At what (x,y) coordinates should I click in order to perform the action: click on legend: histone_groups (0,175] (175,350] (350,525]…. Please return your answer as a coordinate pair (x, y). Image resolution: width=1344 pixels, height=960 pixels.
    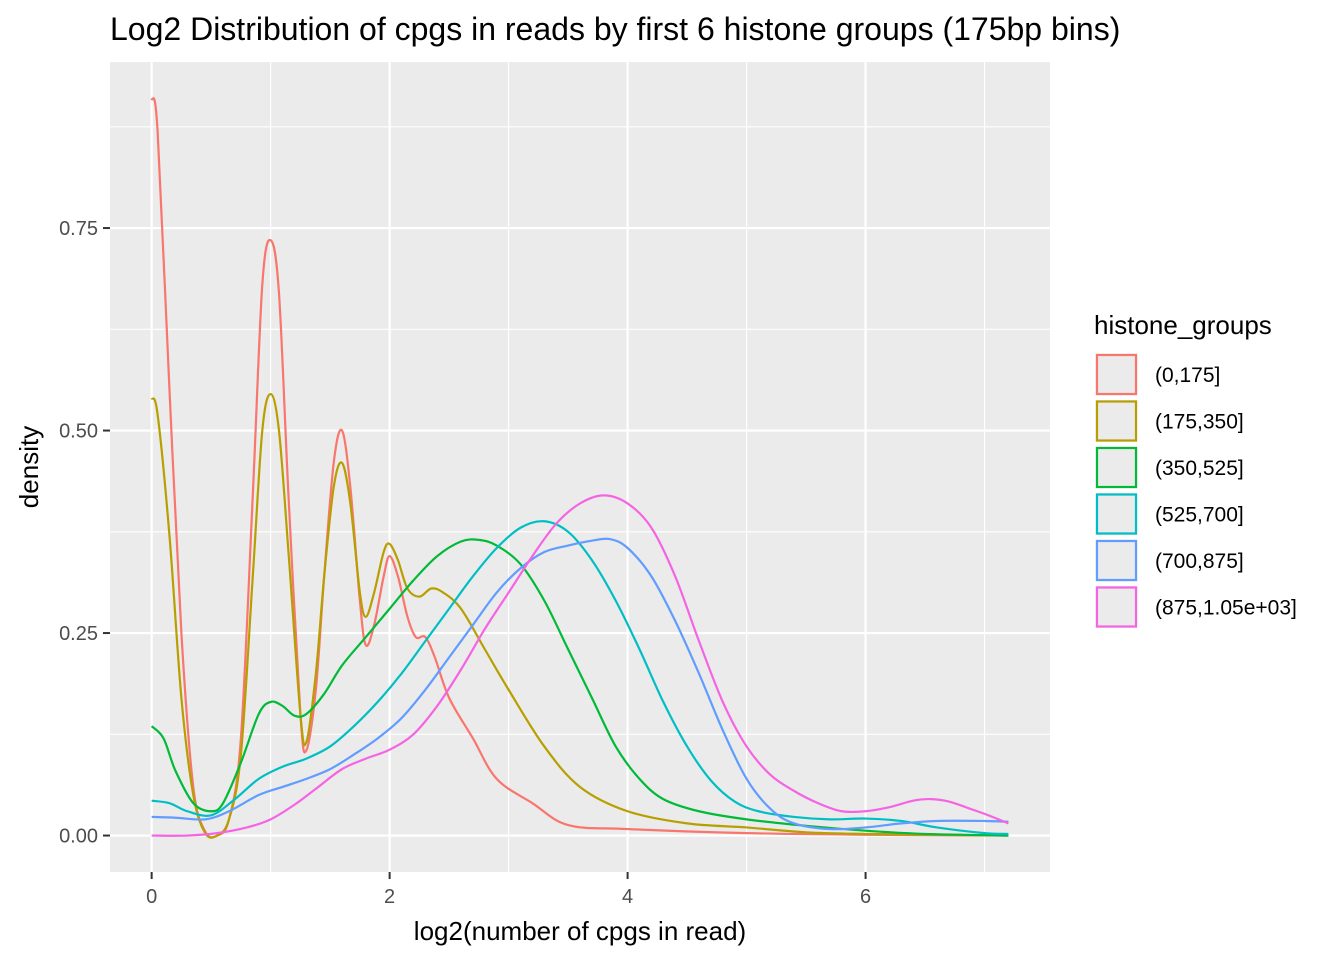
    Looking at the image, I should click on (1195, 469).